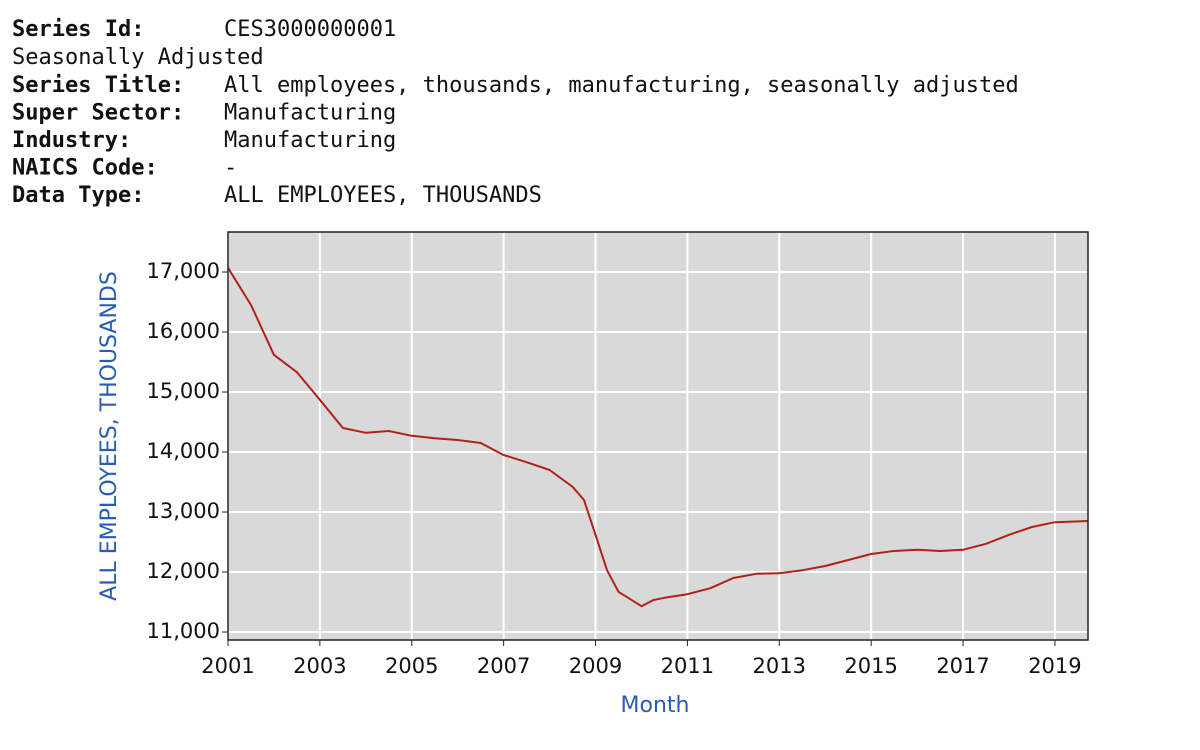 The height and width of the screenshot is (750, 1200). I want to click on y-tick-label: 12,000, so click(183, 571).